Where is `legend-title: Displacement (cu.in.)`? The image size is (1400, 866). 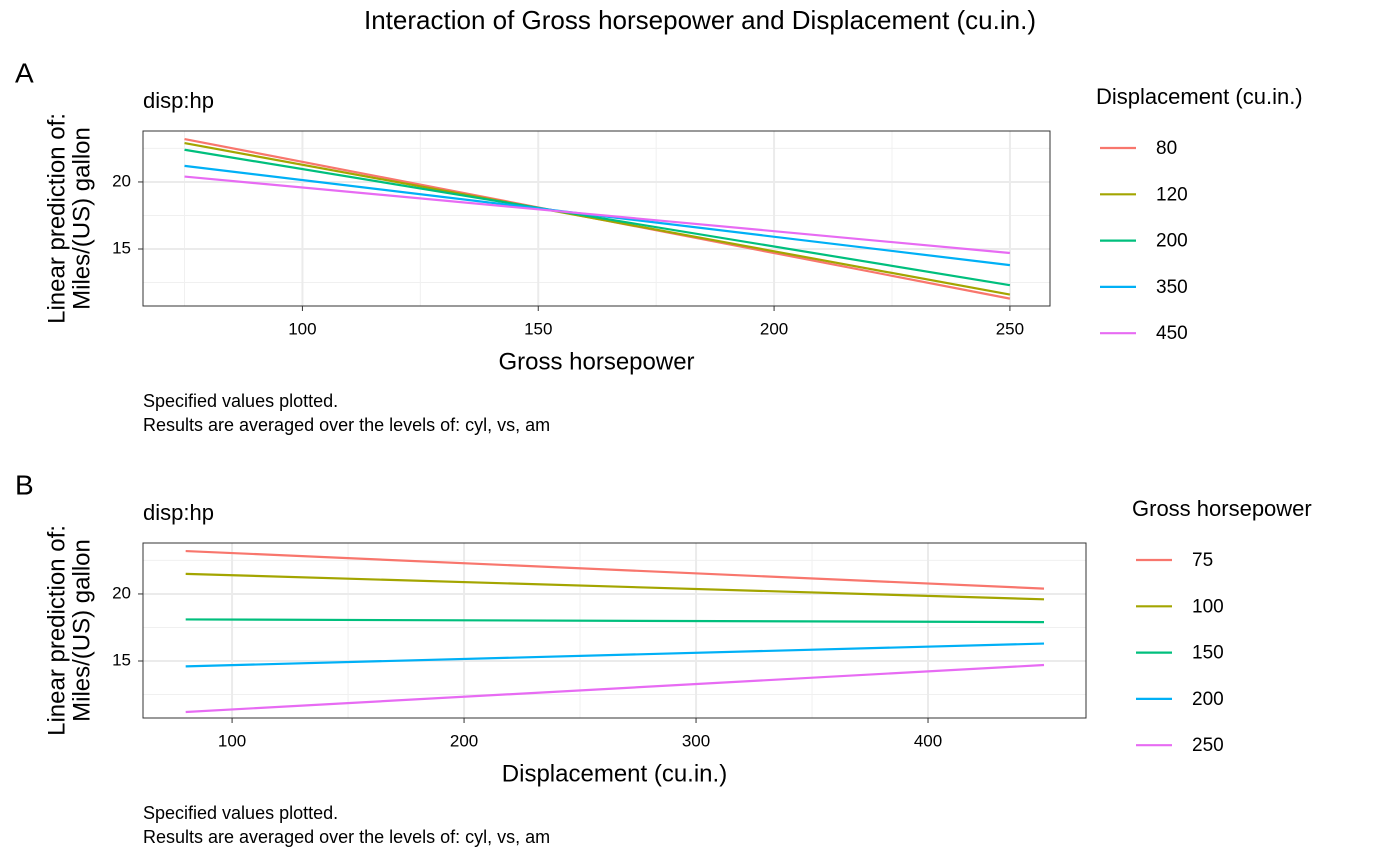
legend-title: Displacement (cu.in.) is located at coordinates (1199, 96).